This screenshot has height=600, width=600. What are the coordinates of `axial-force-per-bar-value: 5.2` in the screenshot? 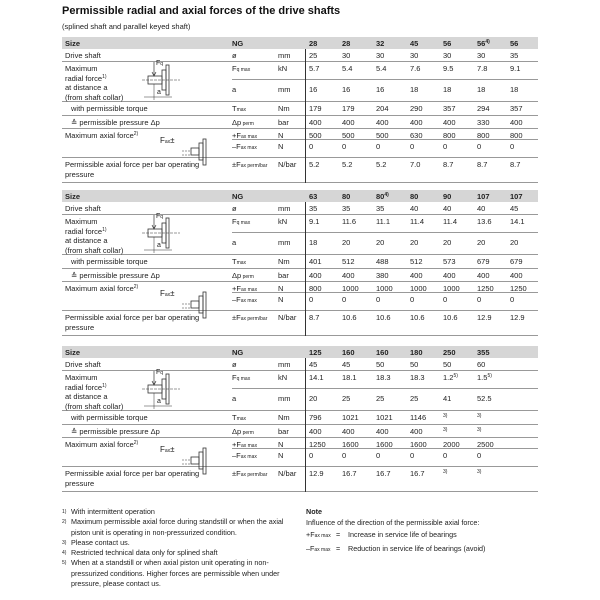 It's located at (347, 164).